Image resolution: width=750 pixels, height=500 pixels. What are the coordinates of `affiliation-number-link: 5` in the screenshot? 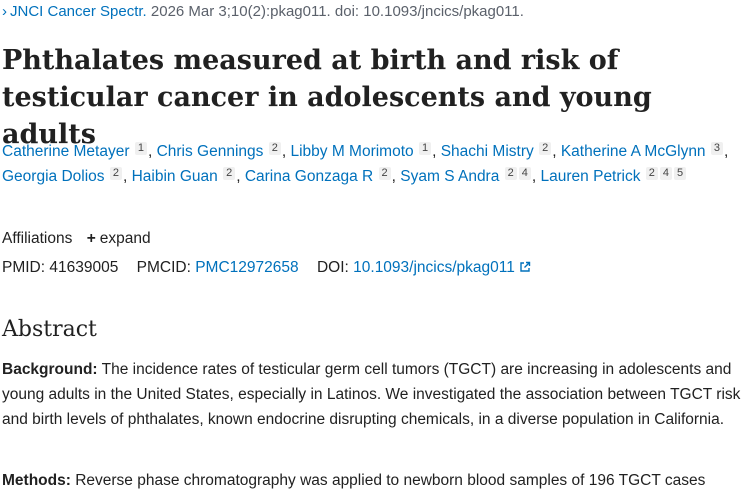 It's located at (680, 173).